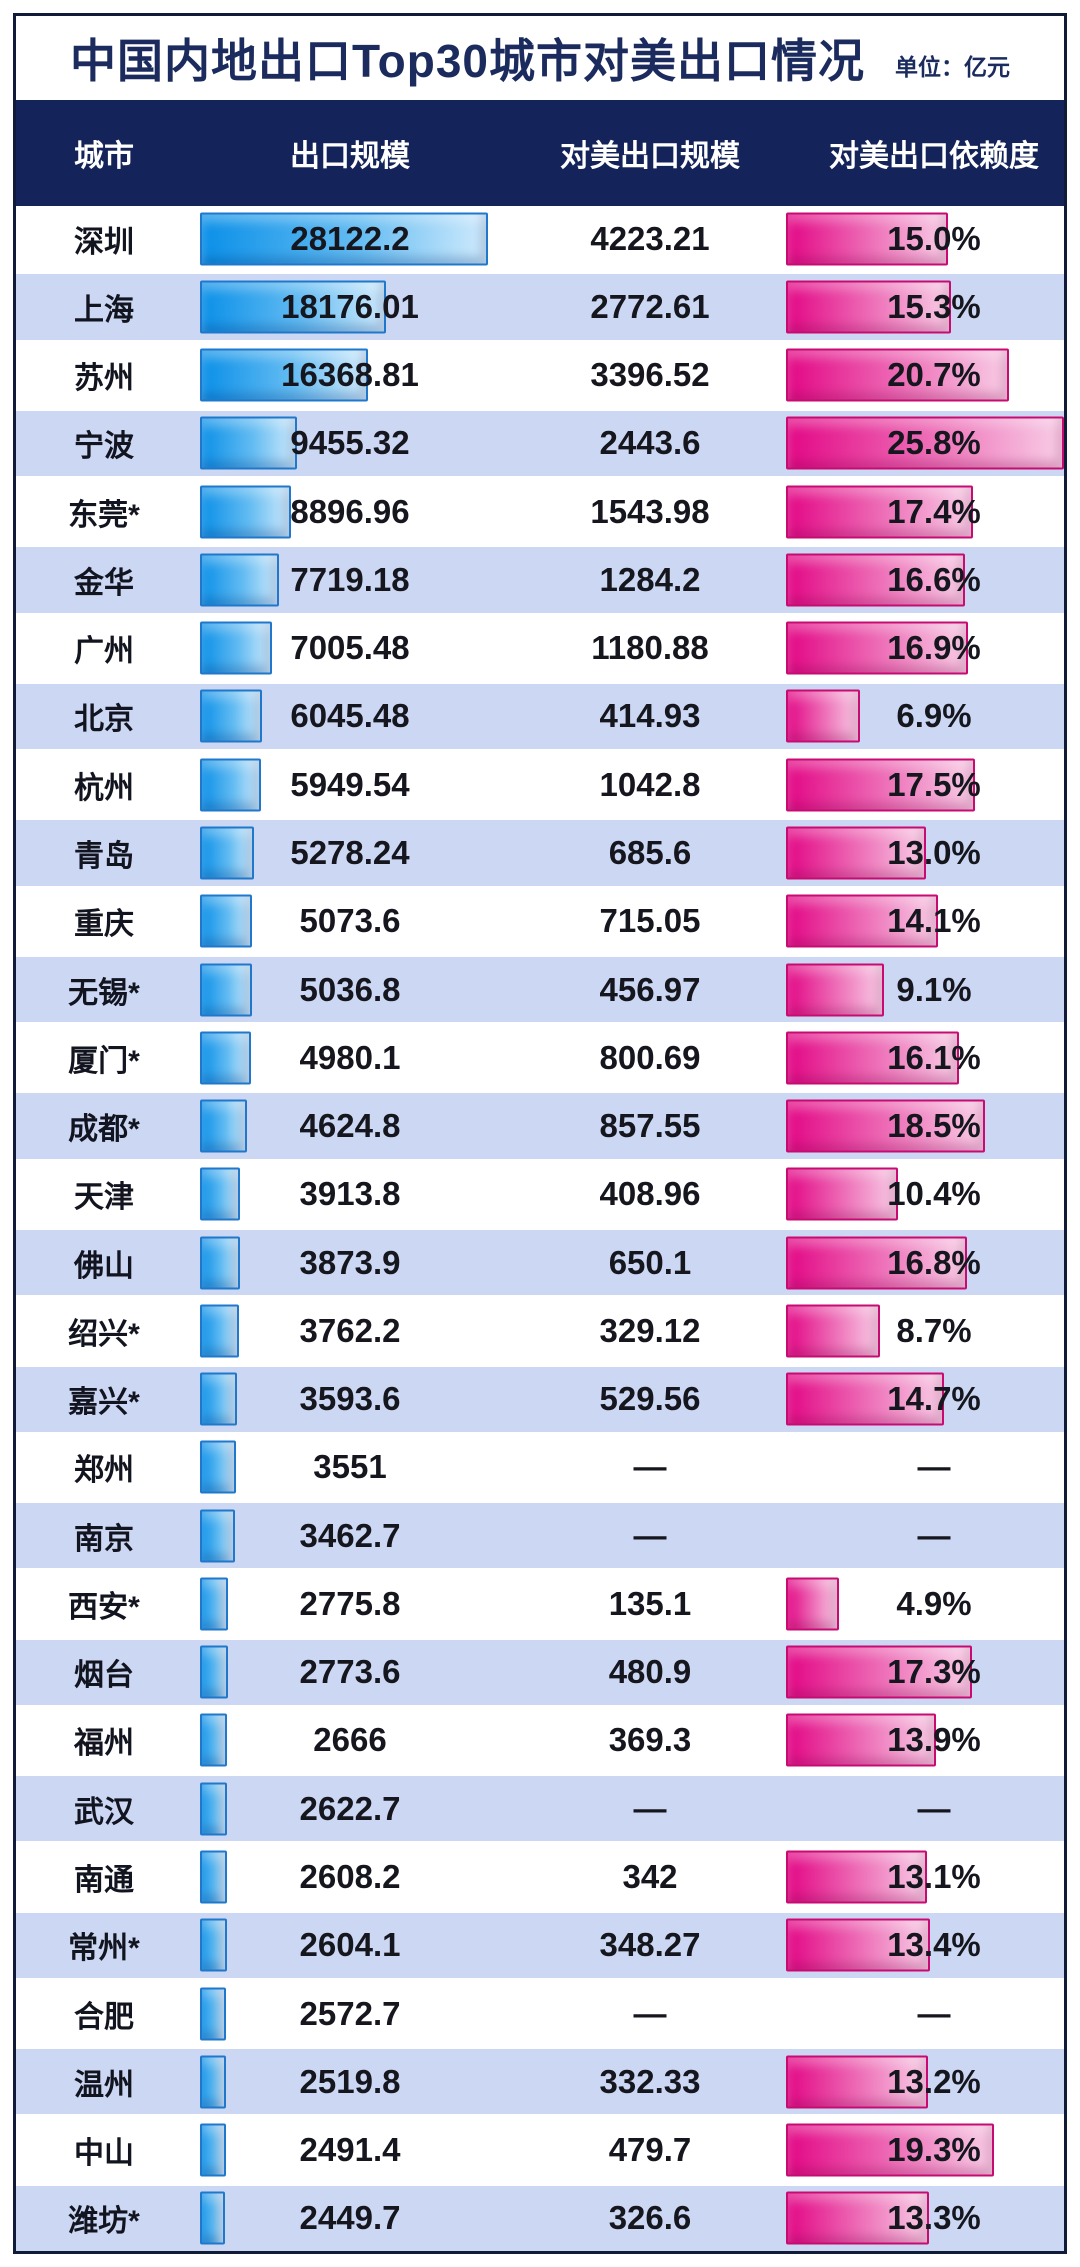 This screenshot has width=1080, height=2267. I want to click on us-export-value: 456.97, so click(650, 989).